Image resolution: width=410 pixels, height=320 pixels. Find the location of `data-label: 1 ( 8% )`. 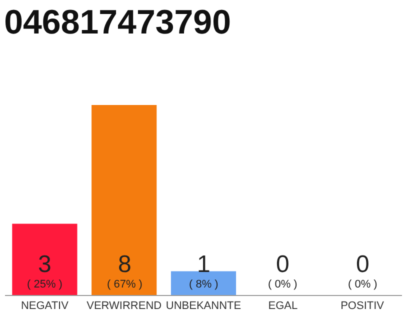

data-label: 1 ( 8% ) is located at coordinates (203, 271).